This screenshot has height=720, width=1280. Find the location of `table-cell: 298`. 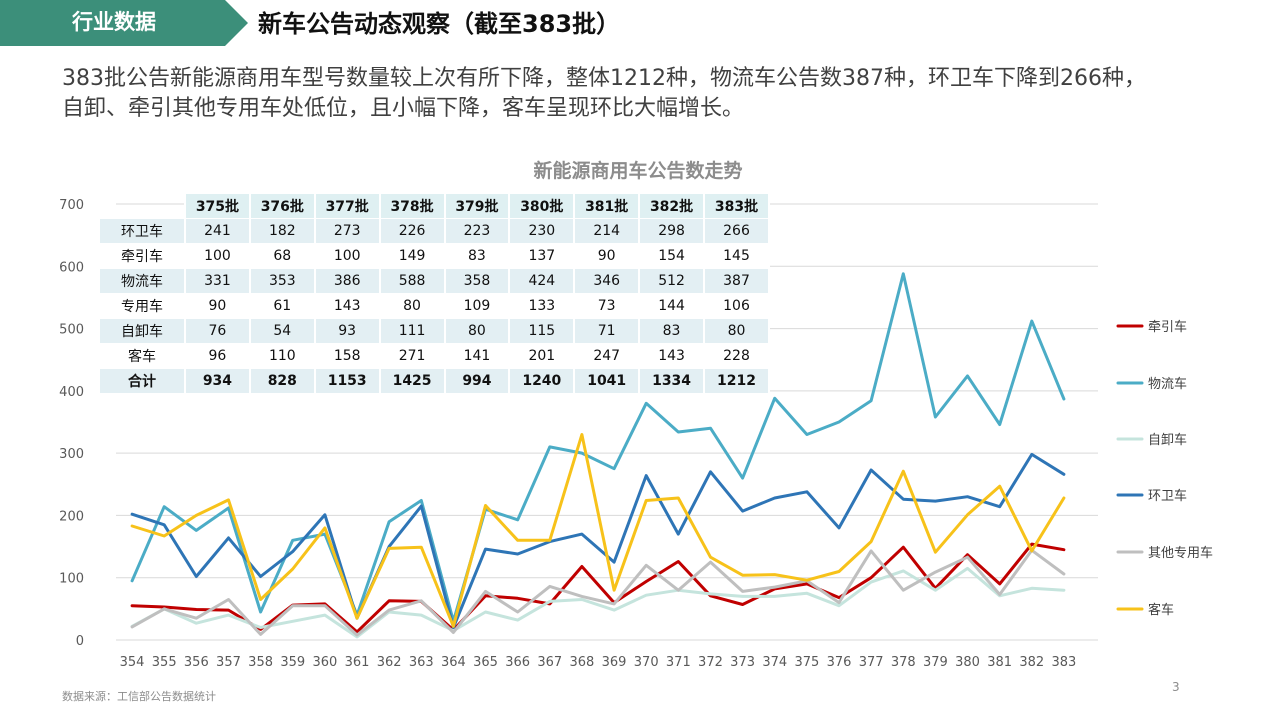

table-cell: 298 is located at coordinates (672, 231).